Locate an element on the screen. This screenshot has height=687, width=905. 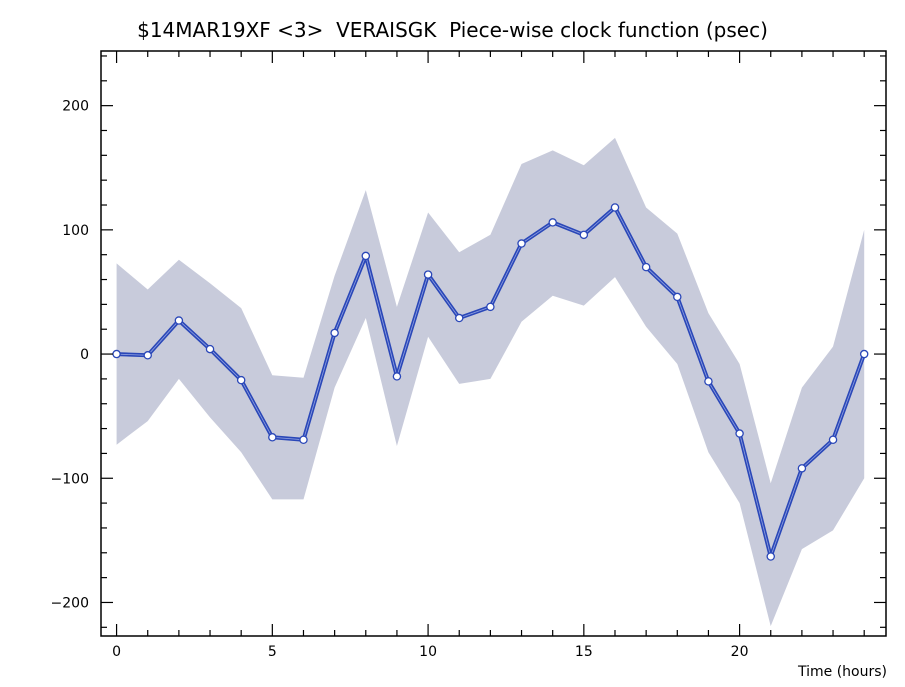
x-tick-label: 20 is located at coordinates (740, 652).